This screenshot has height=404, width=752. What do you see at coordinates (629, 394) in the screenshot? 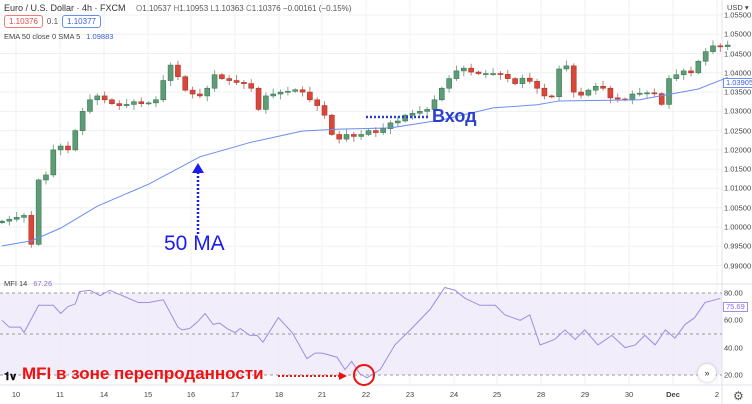
I see `time-tick: 30` at bounding box center [629, 394].